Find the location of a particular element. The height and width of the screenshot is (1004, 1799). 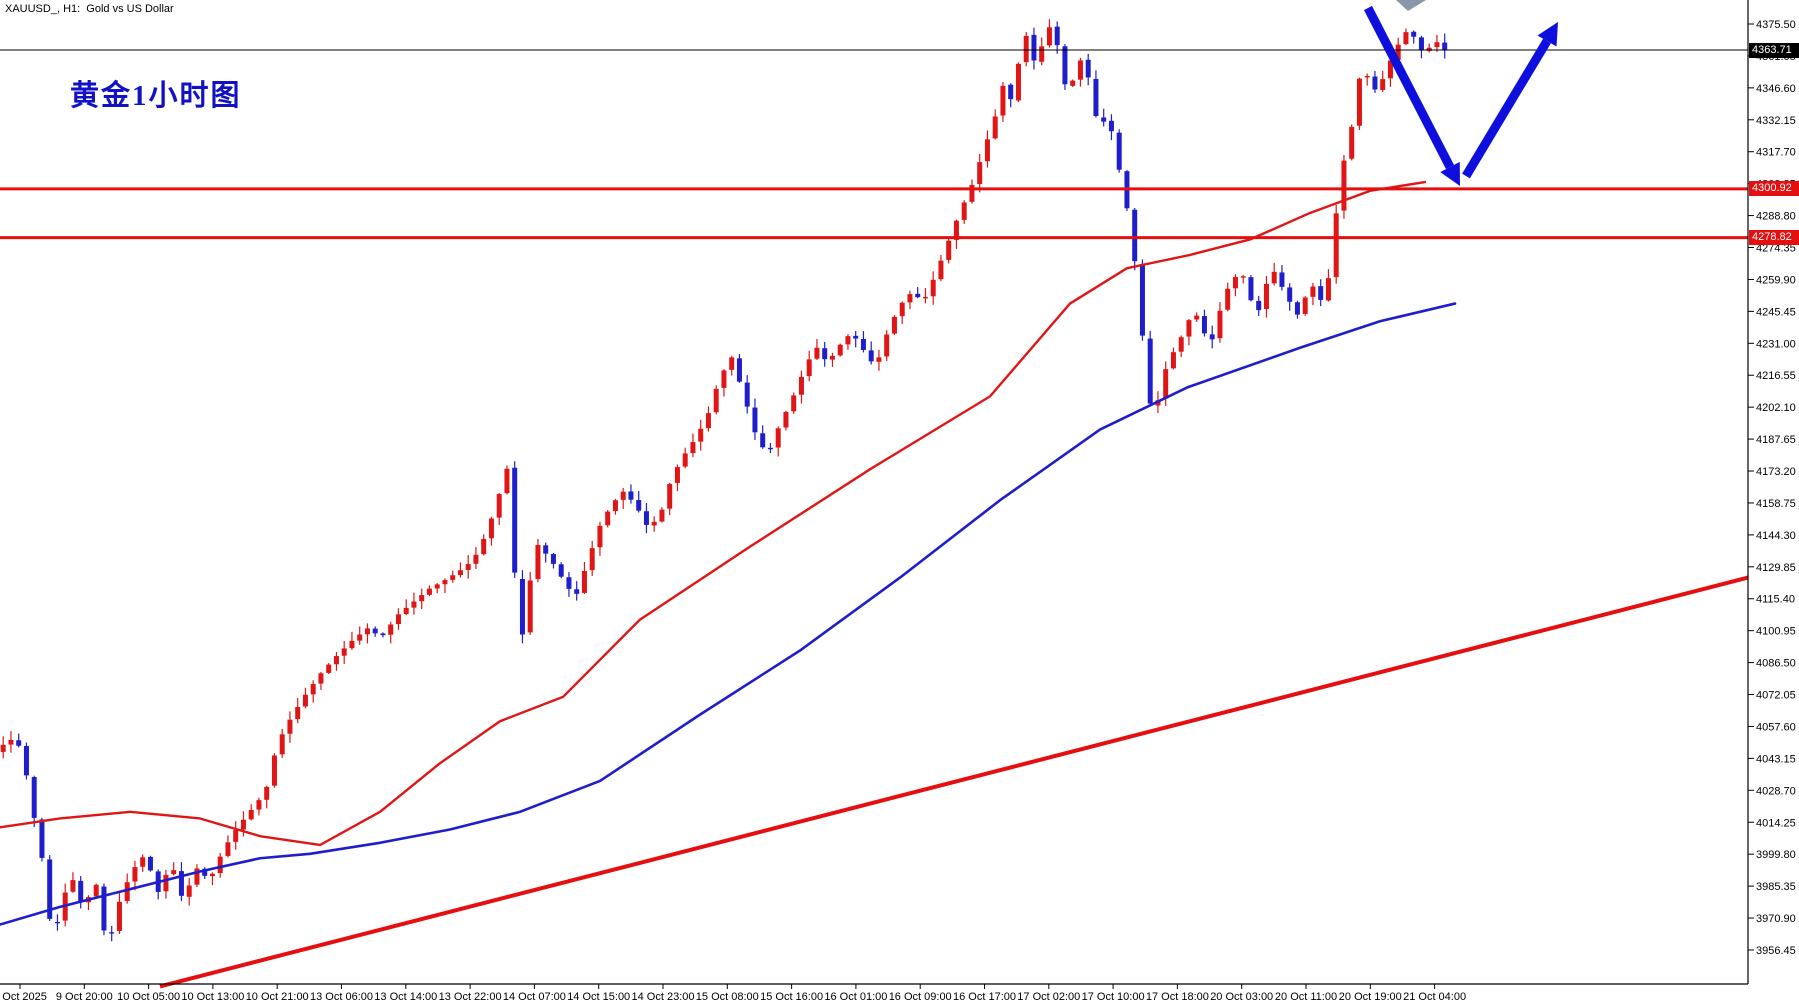

time-axis-label: 17 Oct 18:00 is located at coordinates (1177, 997).